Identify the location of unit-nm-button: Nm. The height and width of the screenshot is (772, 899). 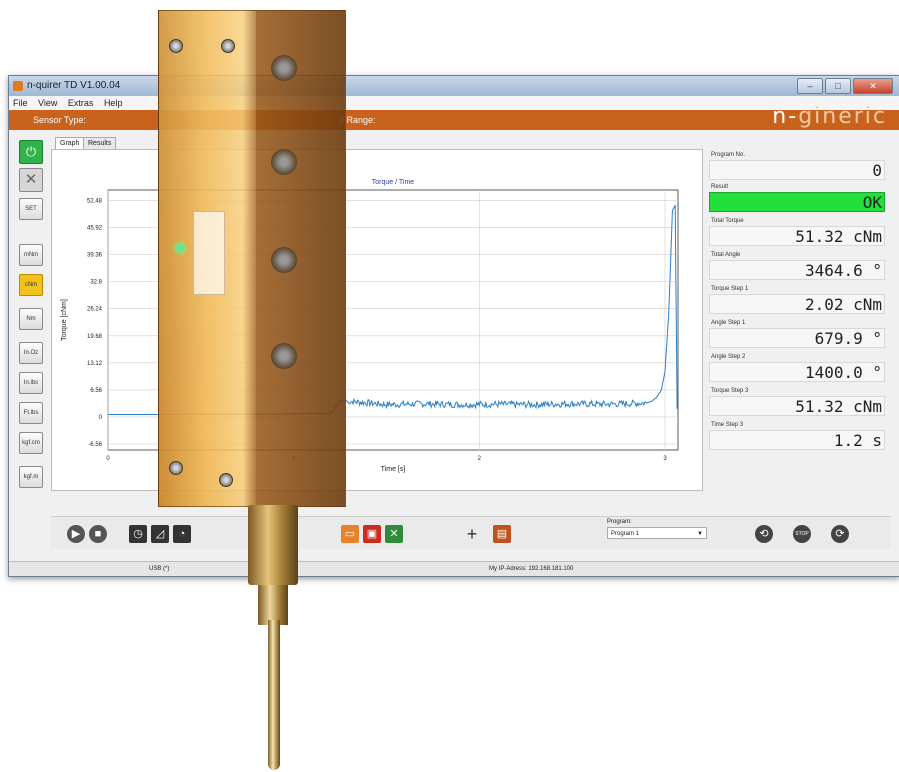
(31, 319).